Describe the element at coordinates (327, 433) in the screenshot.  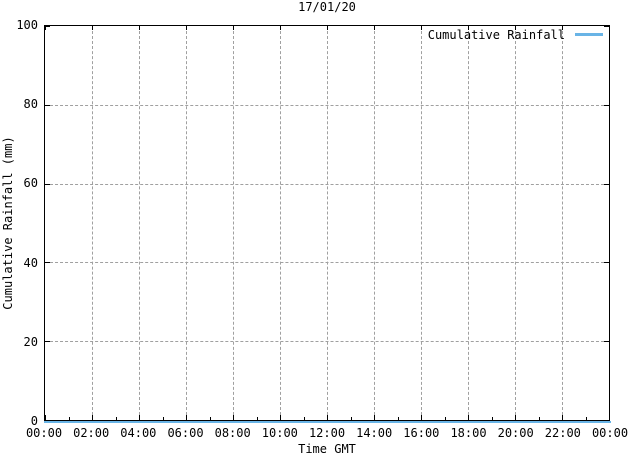
I see `x-tick-label: 12:00` at that location.